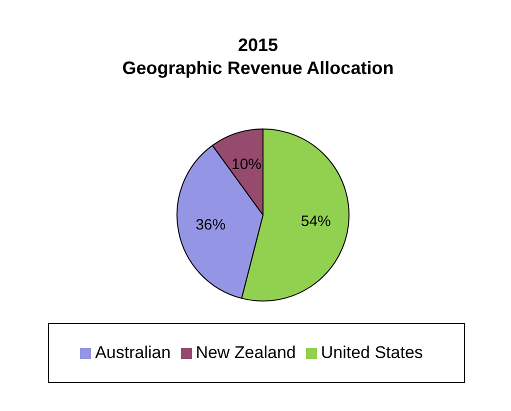 The image size is (511, 411). Describe the element at coordinates (258, 68) in the screenshot. I see `chart-subtitle: Geographic Revenue Allocation` at that location.